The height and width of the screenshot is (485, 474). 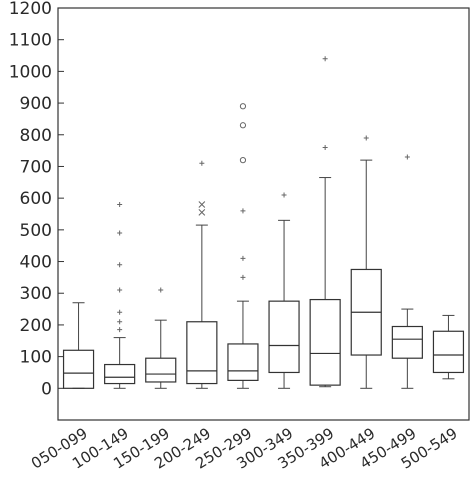 I want to click on y-tick-label: 1100, so click(x=30, y=41).